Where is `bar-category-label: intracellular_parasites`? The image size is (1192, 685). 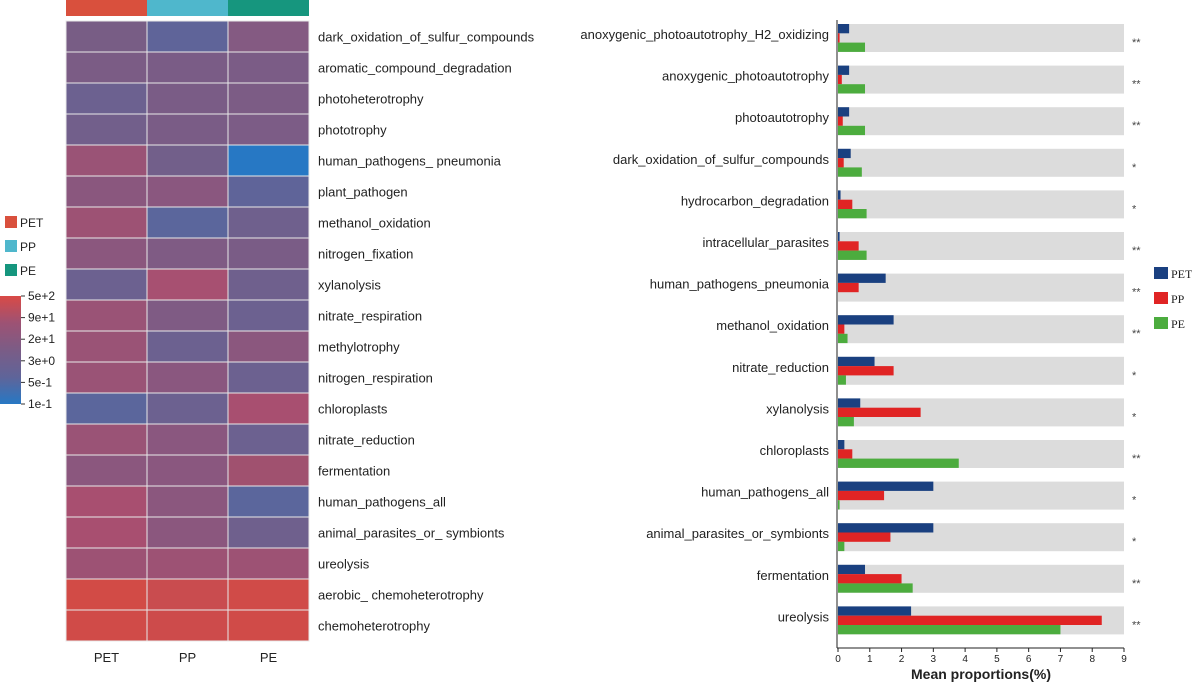 bar-category-label: intracellular_parasites is located at coordinates (766, 242).